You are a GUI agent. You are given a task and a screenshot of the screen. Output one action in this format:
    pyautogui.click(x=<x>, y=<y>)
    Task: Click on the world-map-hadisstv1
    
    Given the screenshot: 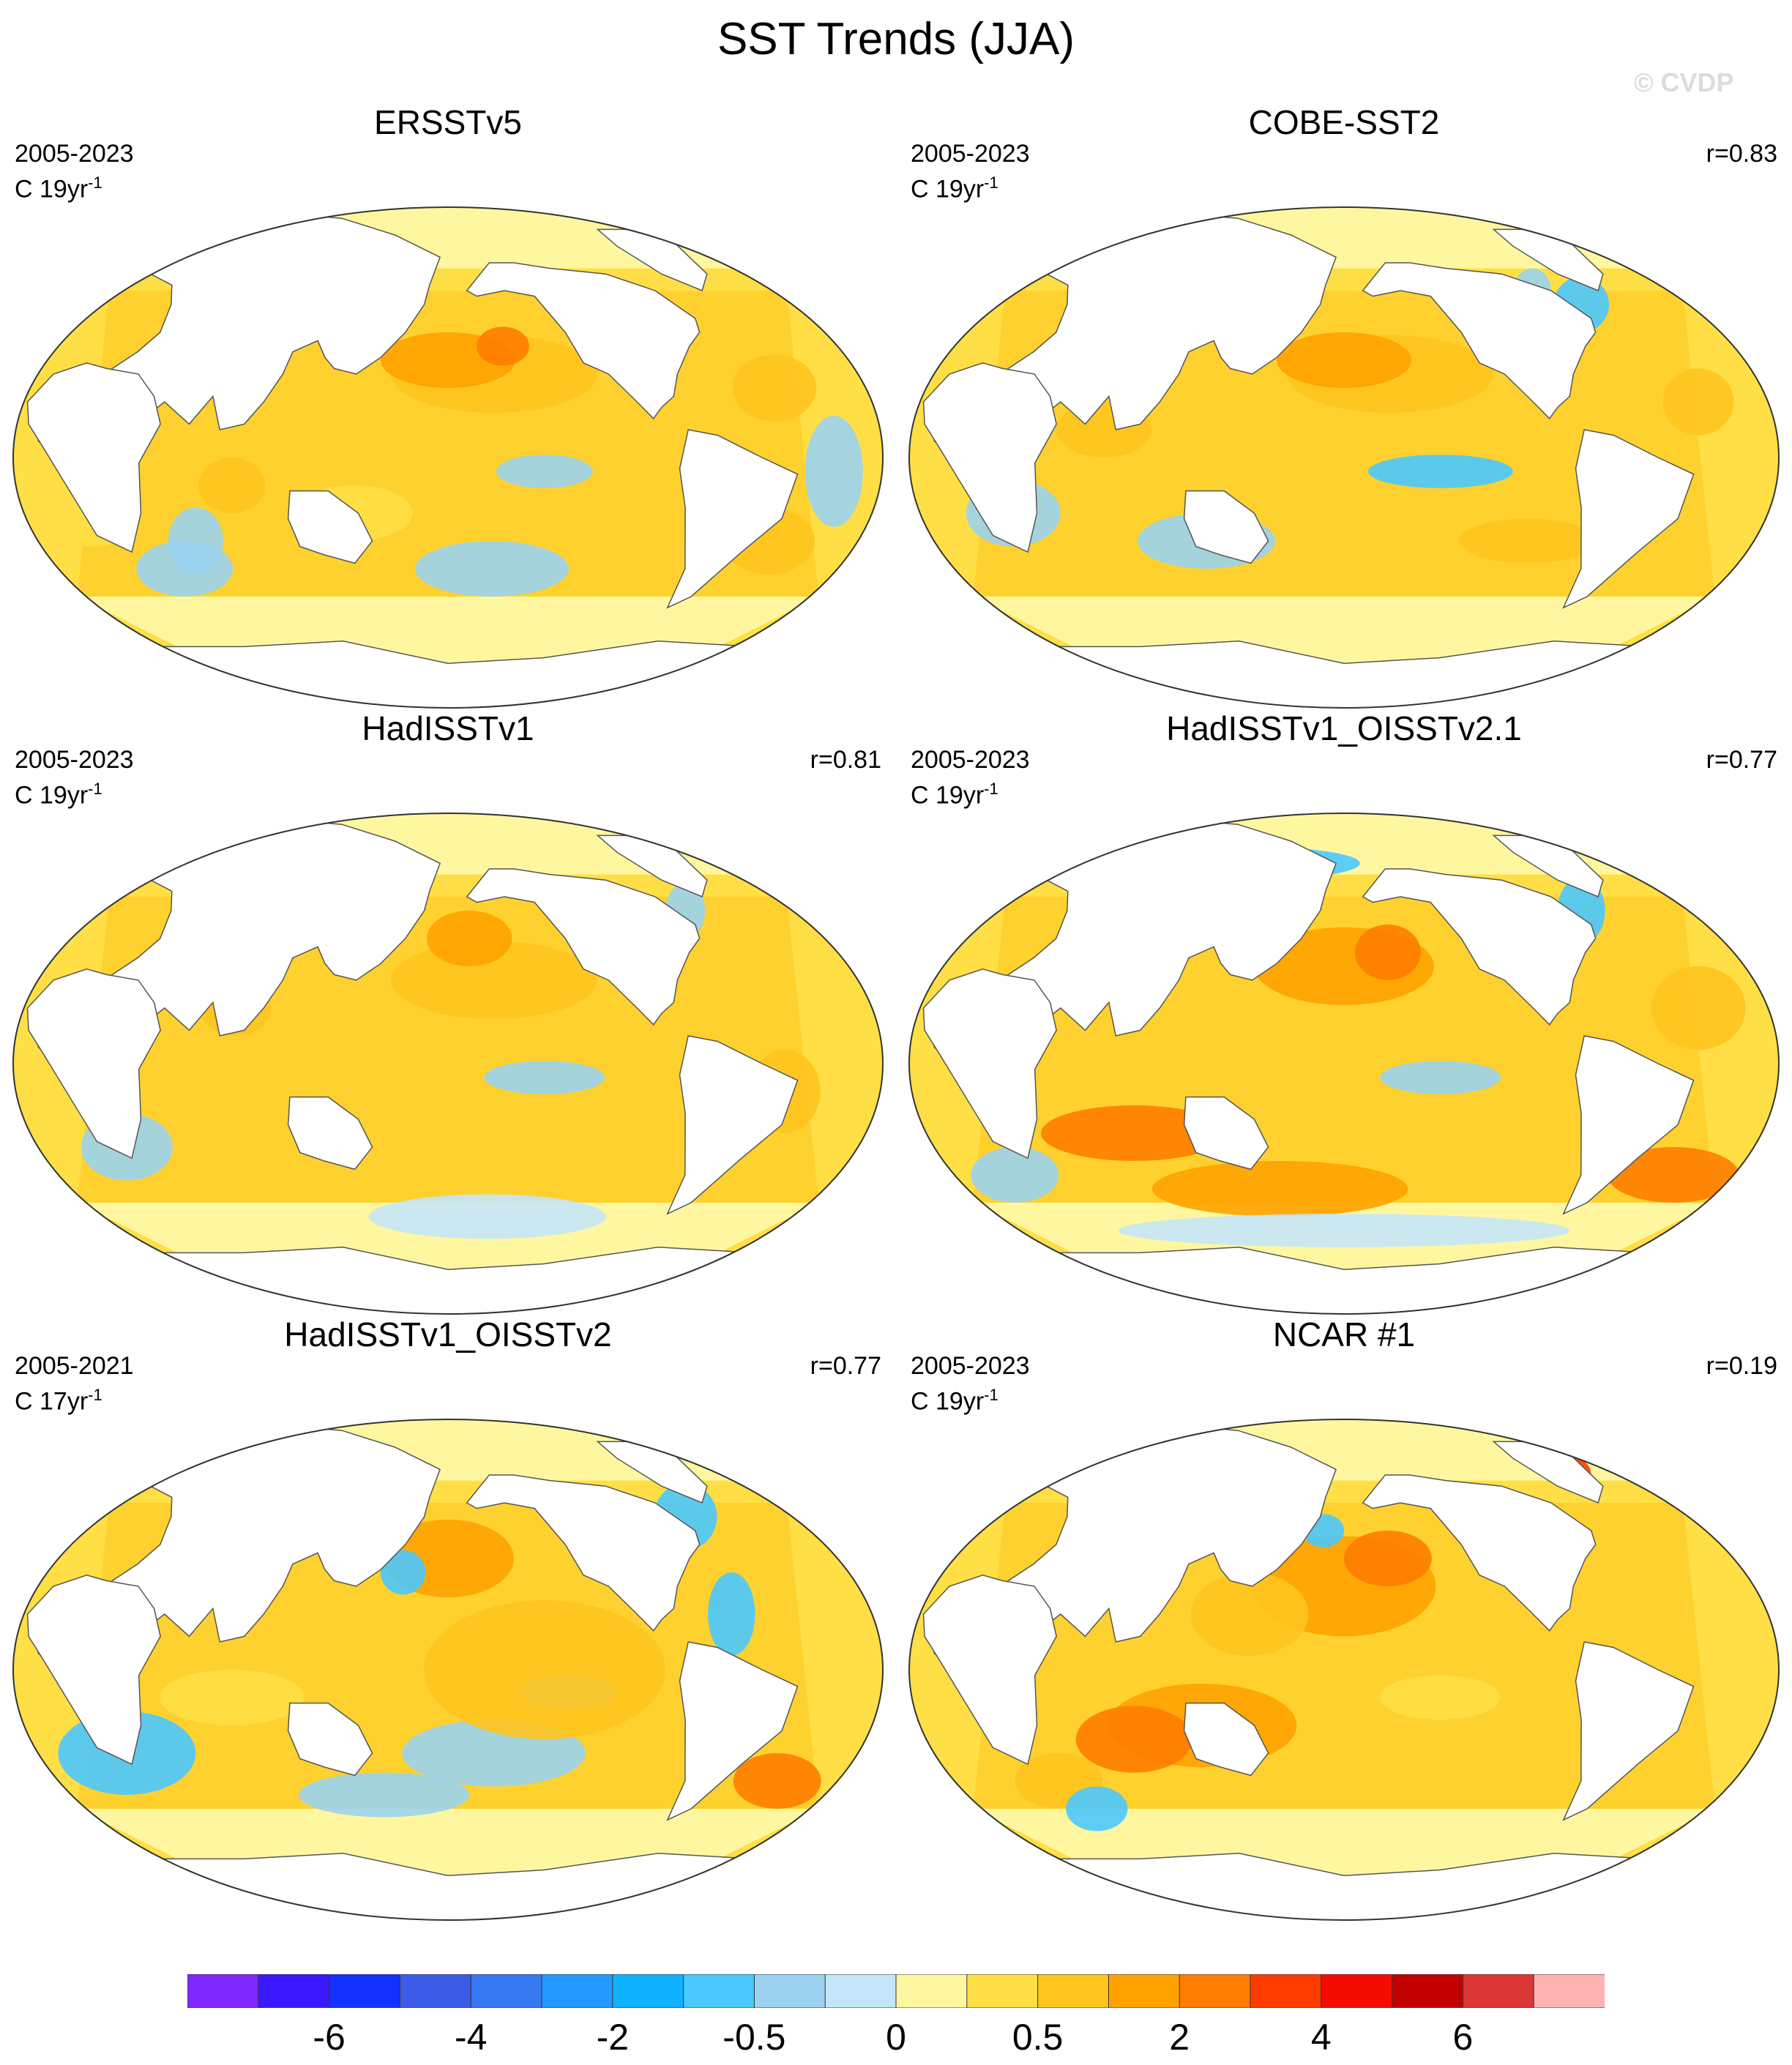 What is the action you would take?
    pyautogui.click(x=448, y=1064)
    